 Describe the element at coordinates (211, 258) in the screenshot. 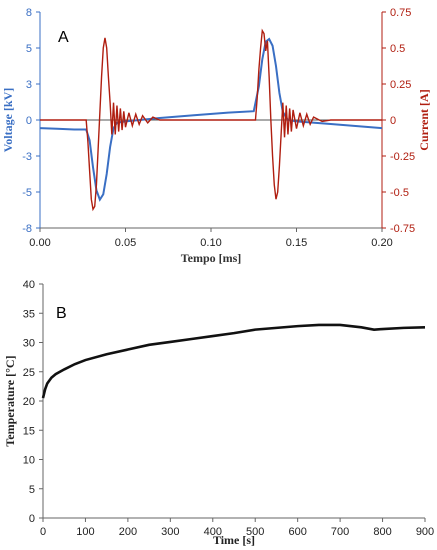

I see `panel-a-x-axis-label: Tempo [ms]` at that location.